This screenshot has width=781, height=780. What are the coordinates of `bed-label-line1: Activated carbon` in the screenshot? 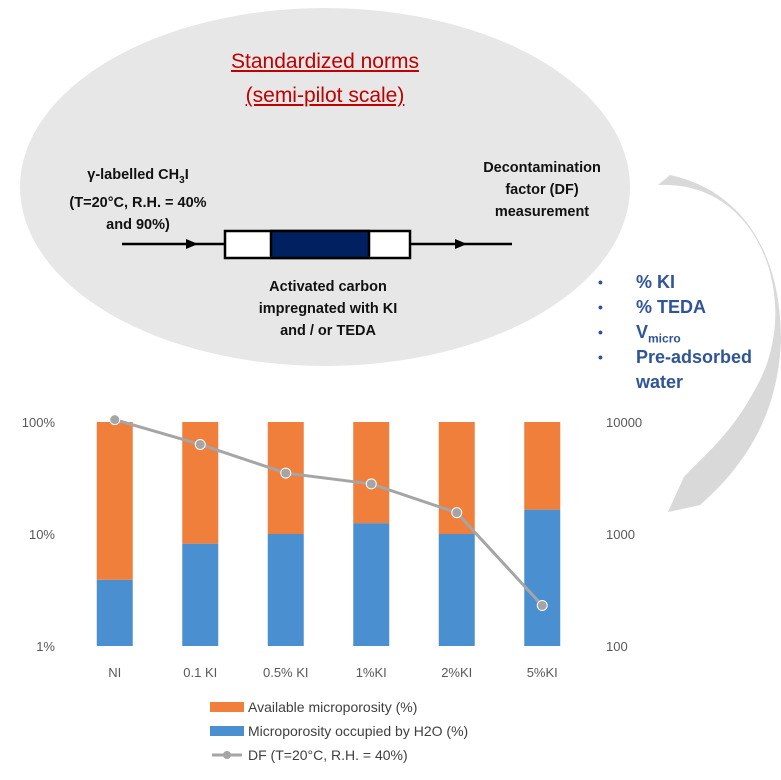 It's located at (328, 287).